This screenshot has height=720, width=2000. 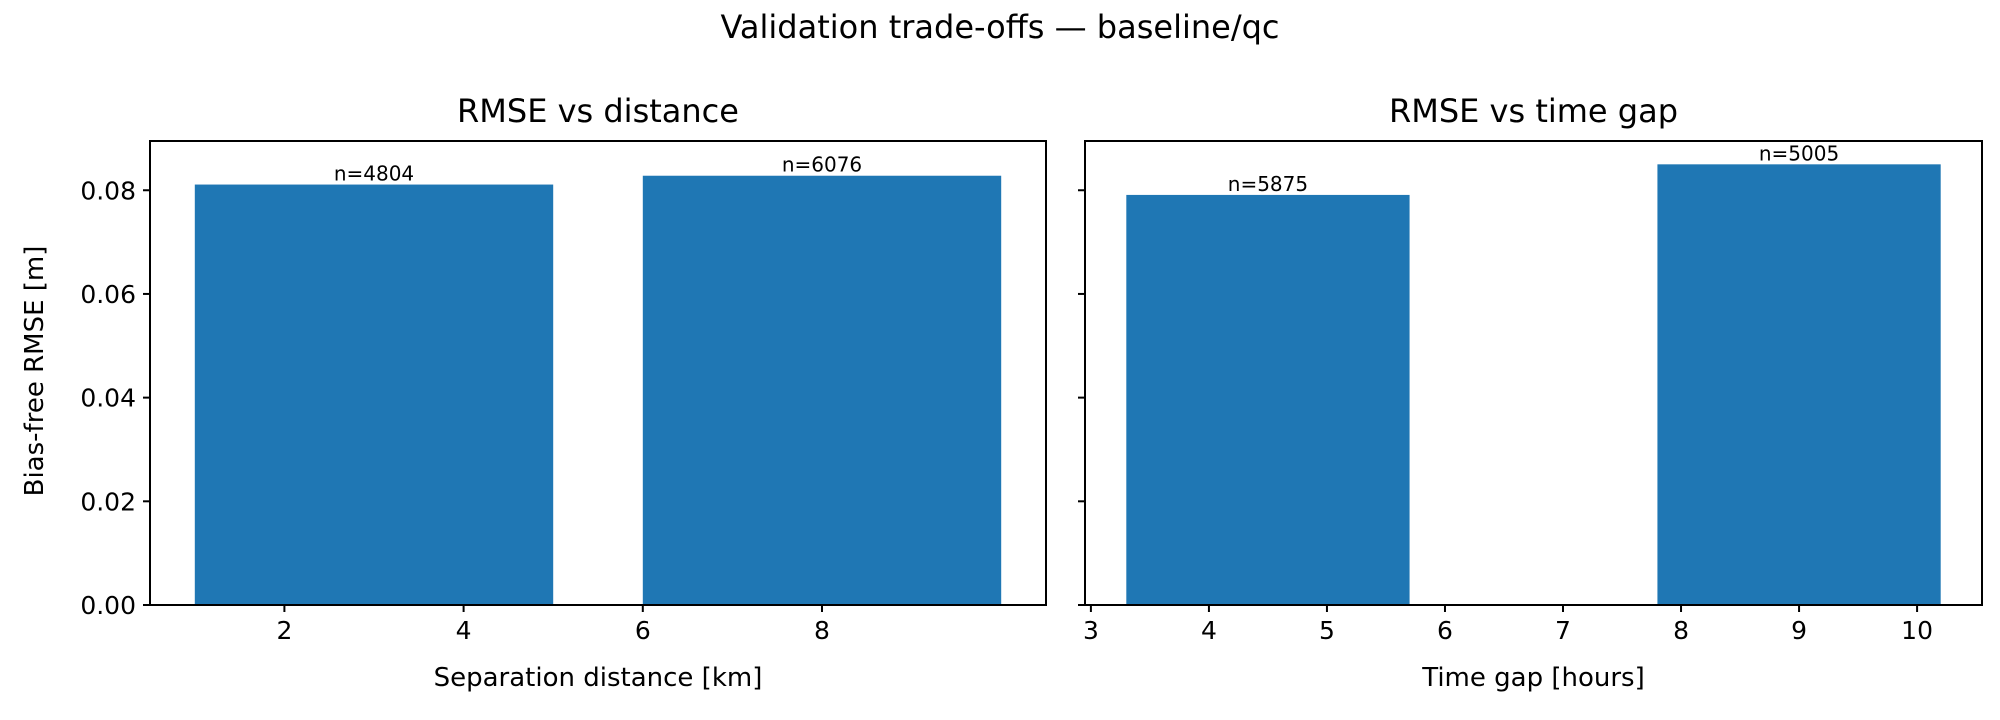 What do you see at coordinates (1000, 27) in the screenshot?
I see `figure-title: Validation trade-offs — baseline/qc` at bounding box center [1000, 27].